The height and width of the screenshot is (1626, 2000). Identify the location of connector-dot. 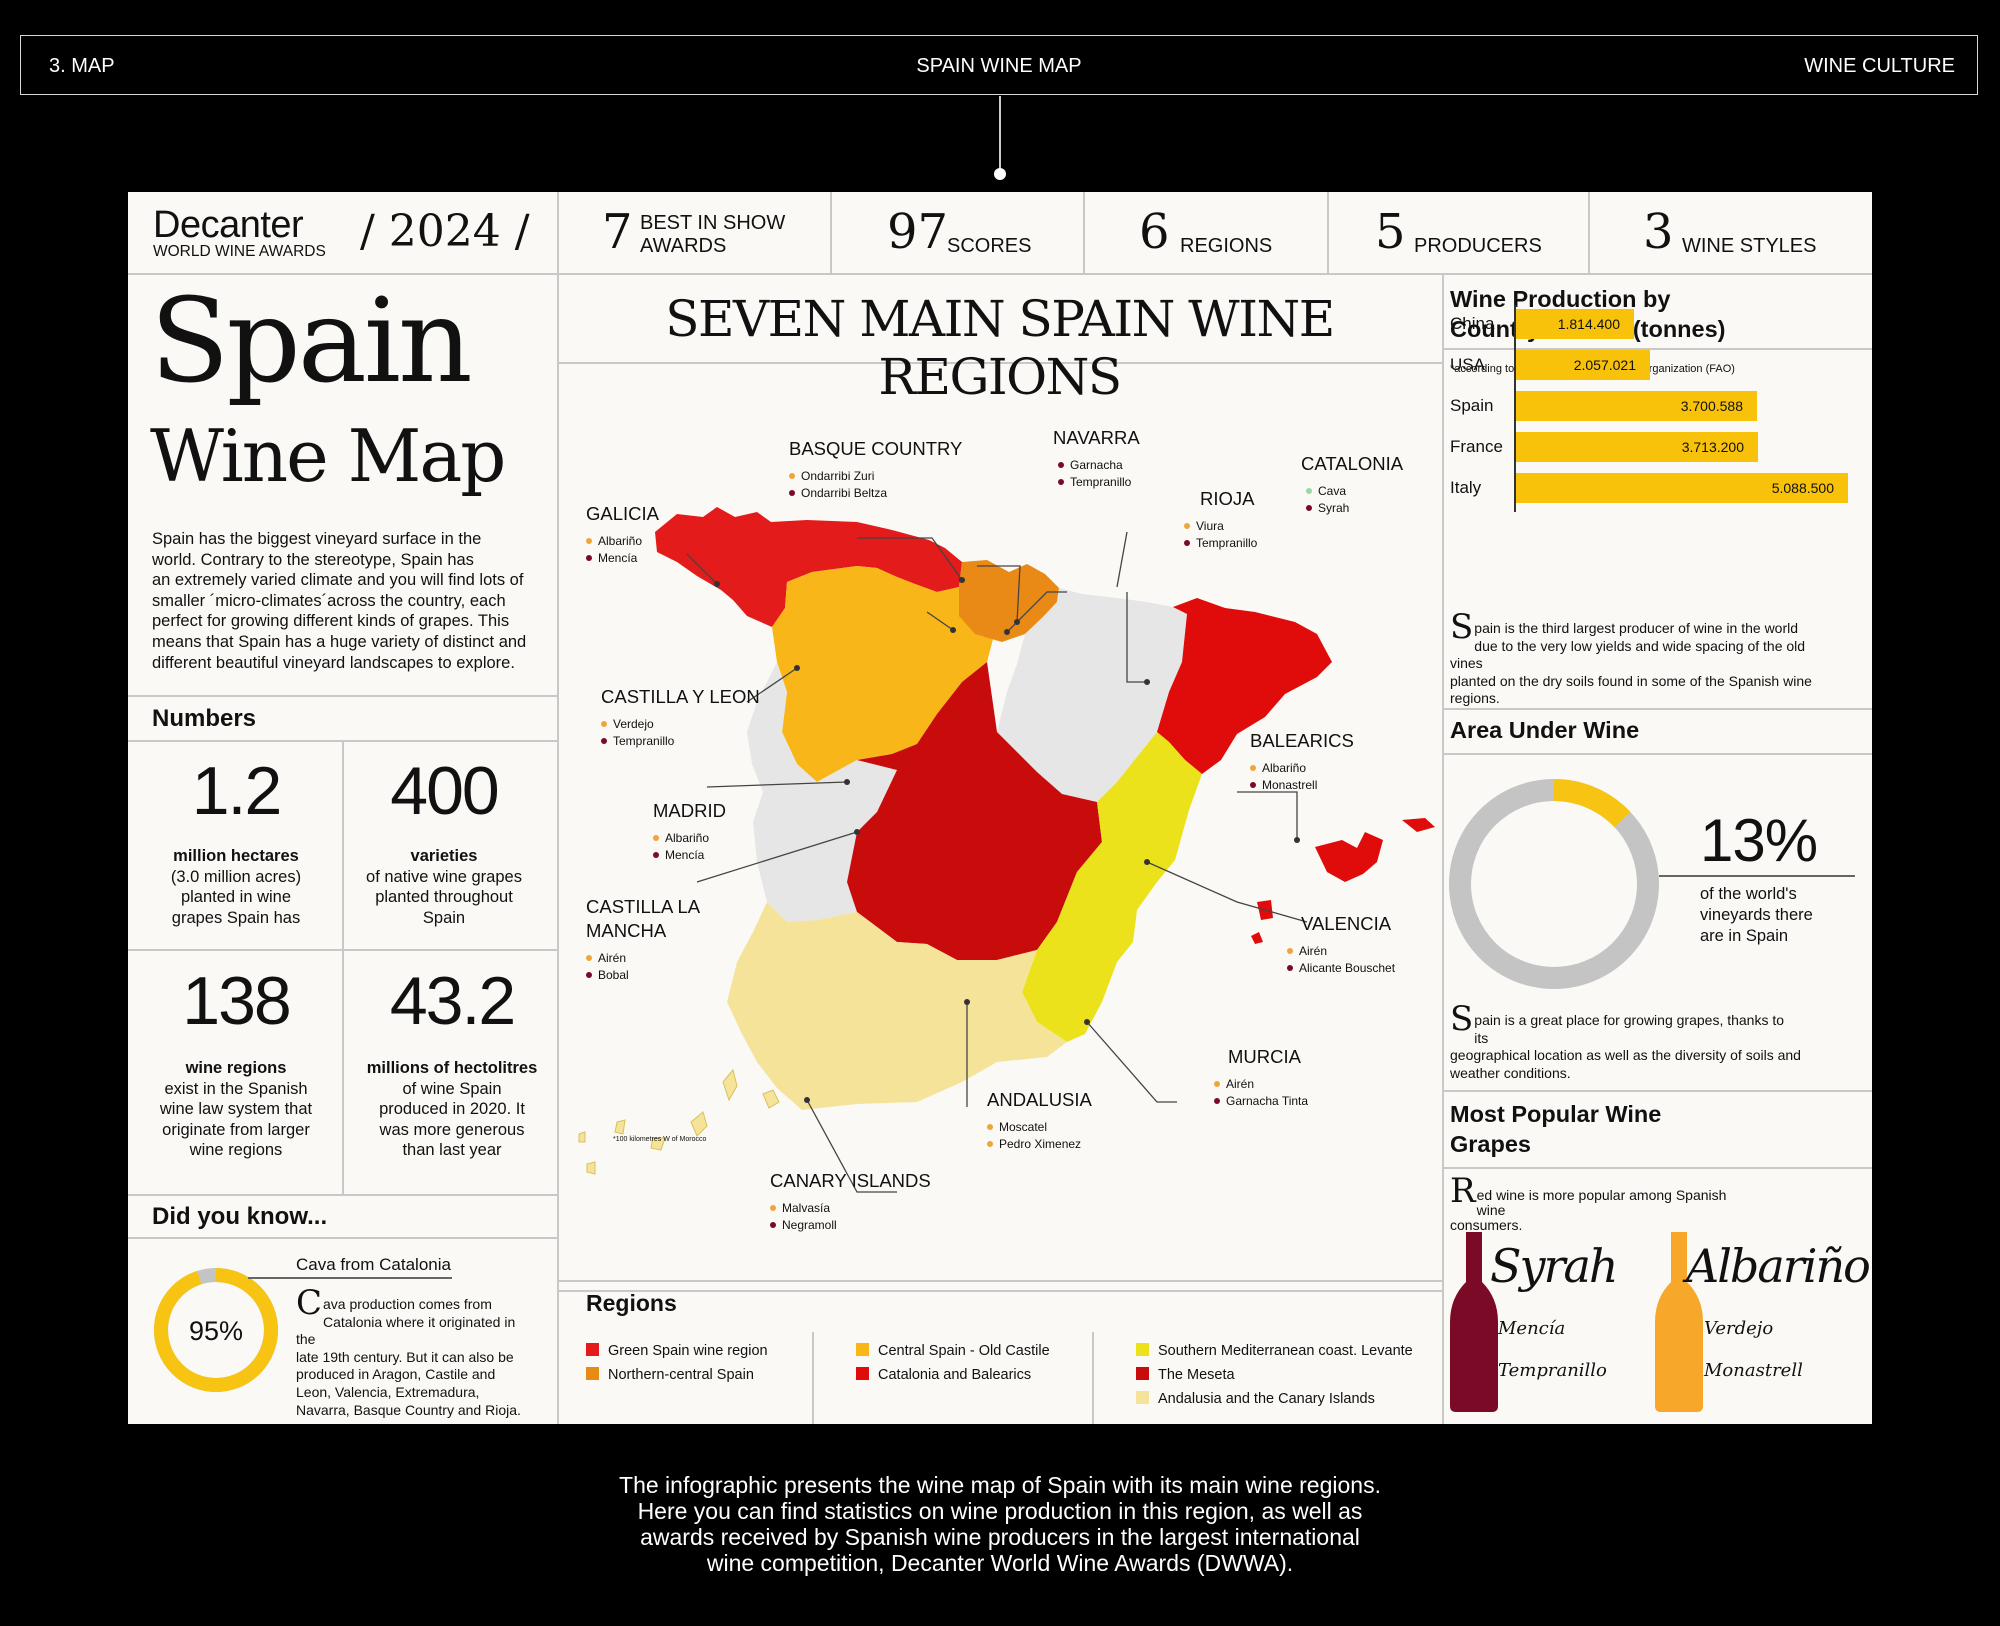
(1000, 174).